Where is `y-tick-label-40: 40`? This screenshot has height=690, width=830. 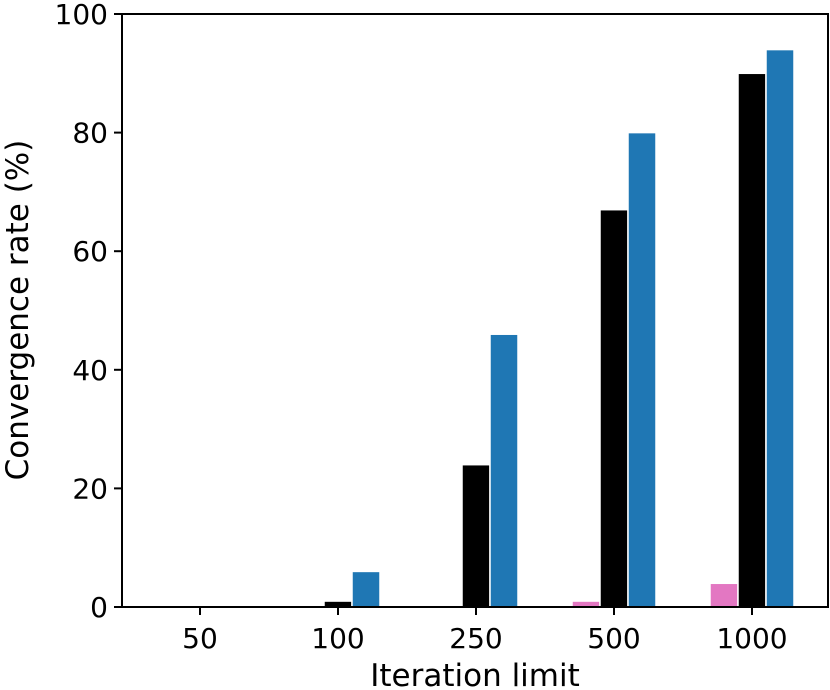
y-tick-label-40: 40 is located at coordinates (90, 370).